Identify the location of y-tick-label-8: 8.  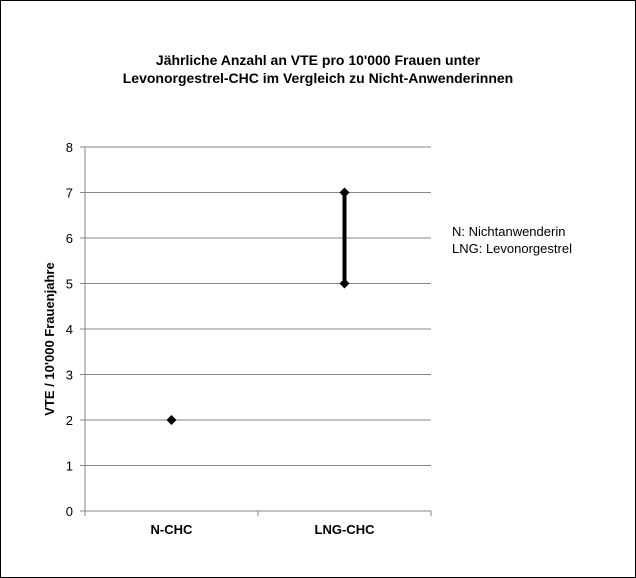
(69, 147).